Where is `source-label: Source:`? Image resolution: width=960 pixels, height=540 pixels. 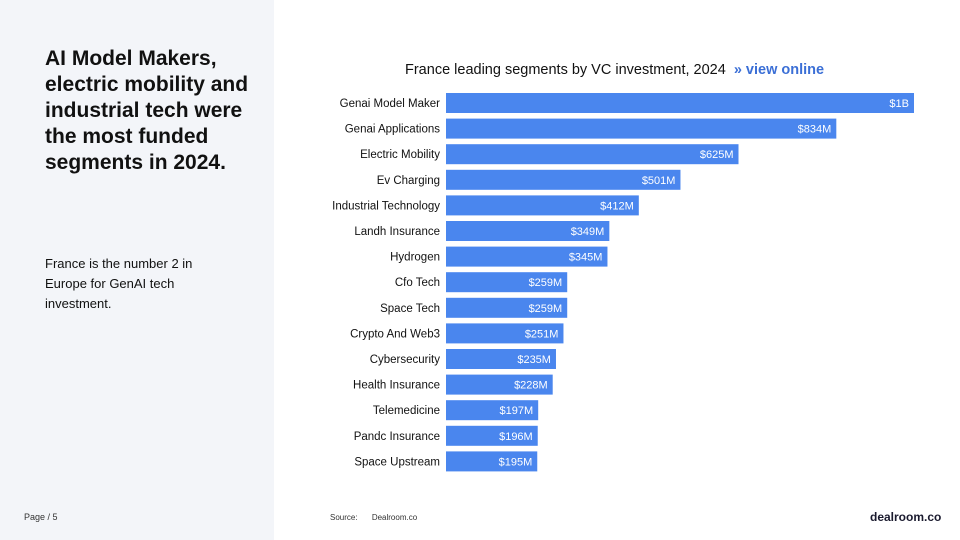
source-label: Source: is located at coordinates (344, 517).